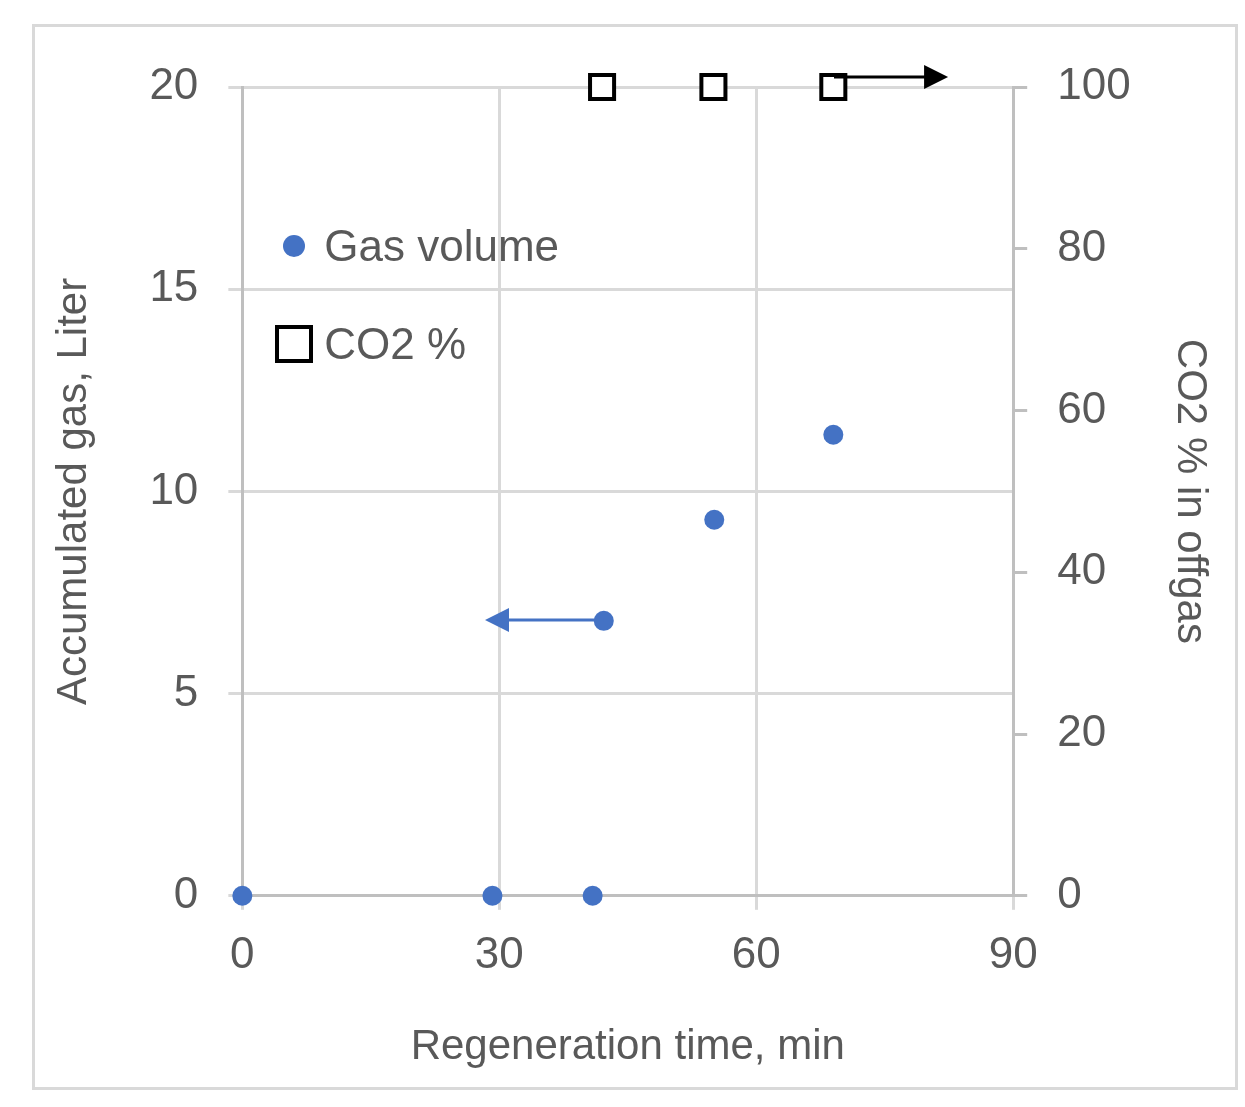  What do you see at coordinates (1094, 84) in the screenshot?
I see `y2-tick-label: 100` at bounding box center [1094, 84].